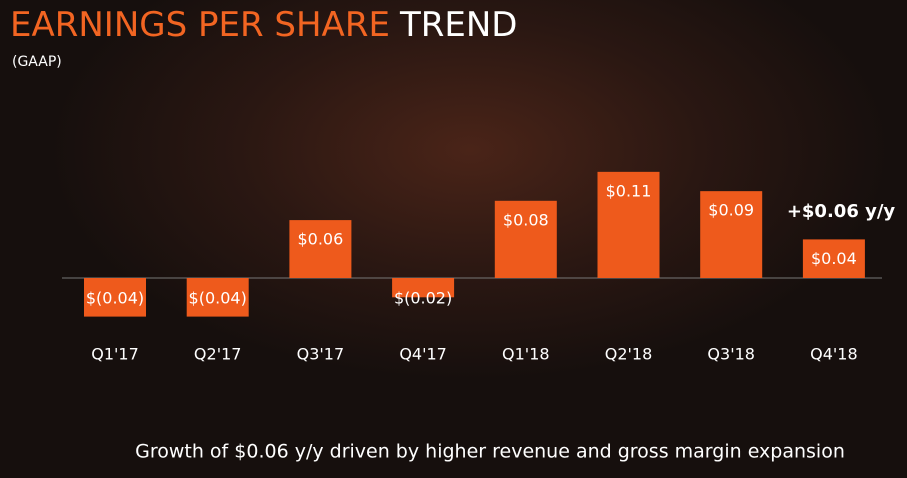 The width and height of the screenshot is (907, 478). Describe the element at coordinates (218, 354) in the screenshot. I see `x-tick-label: Q2'17` at that location.